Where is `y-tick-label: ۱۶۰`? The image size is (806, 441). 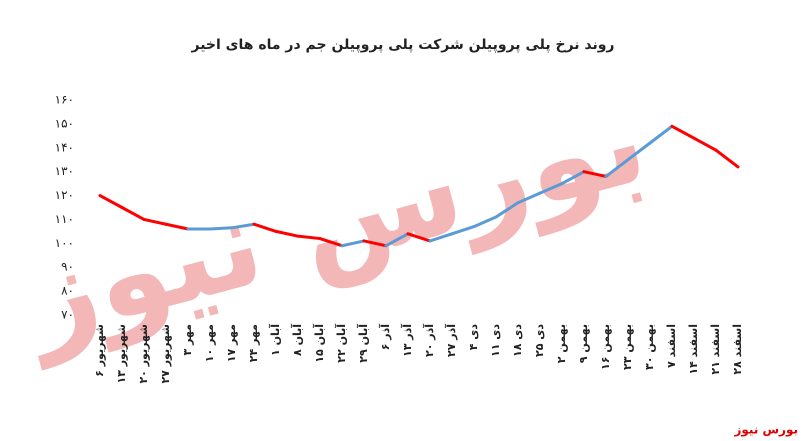
y-tick-label: ۱۶۰ is located at coordinates (64, 100).